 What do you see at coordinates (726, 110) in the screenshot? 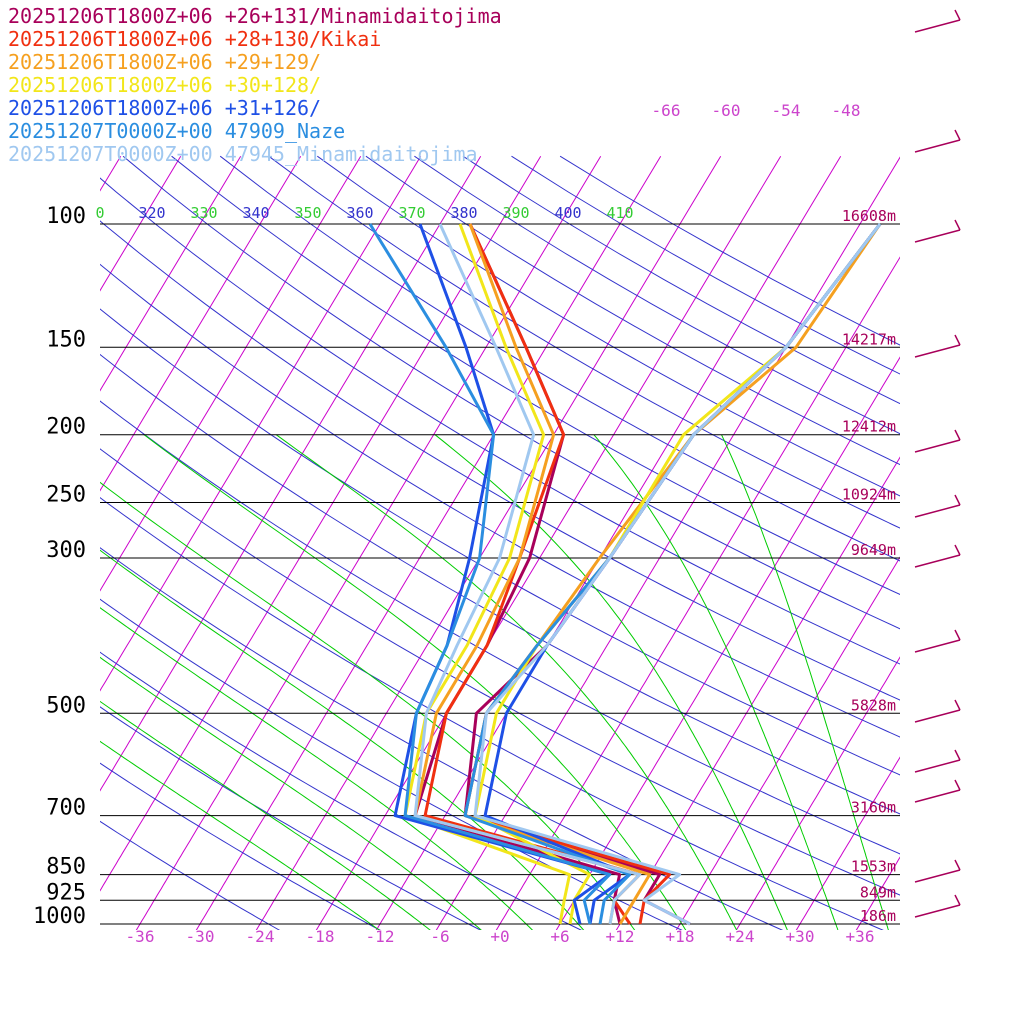
I see `top-isotherm-label: -60` at bounding box center [726, 110].